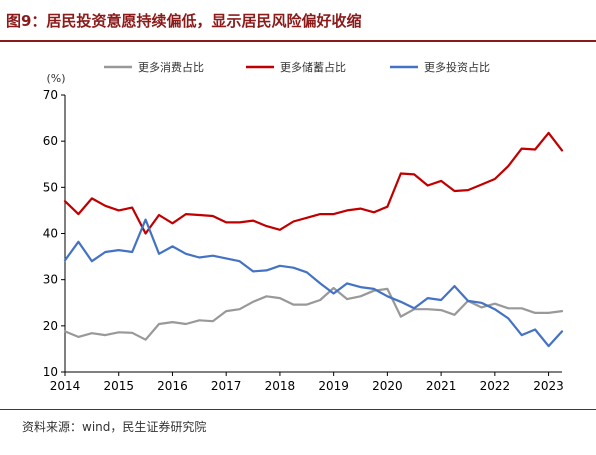 The image size is (596, 455). I want to click on y-tick-label: 10, so click(50, 372).